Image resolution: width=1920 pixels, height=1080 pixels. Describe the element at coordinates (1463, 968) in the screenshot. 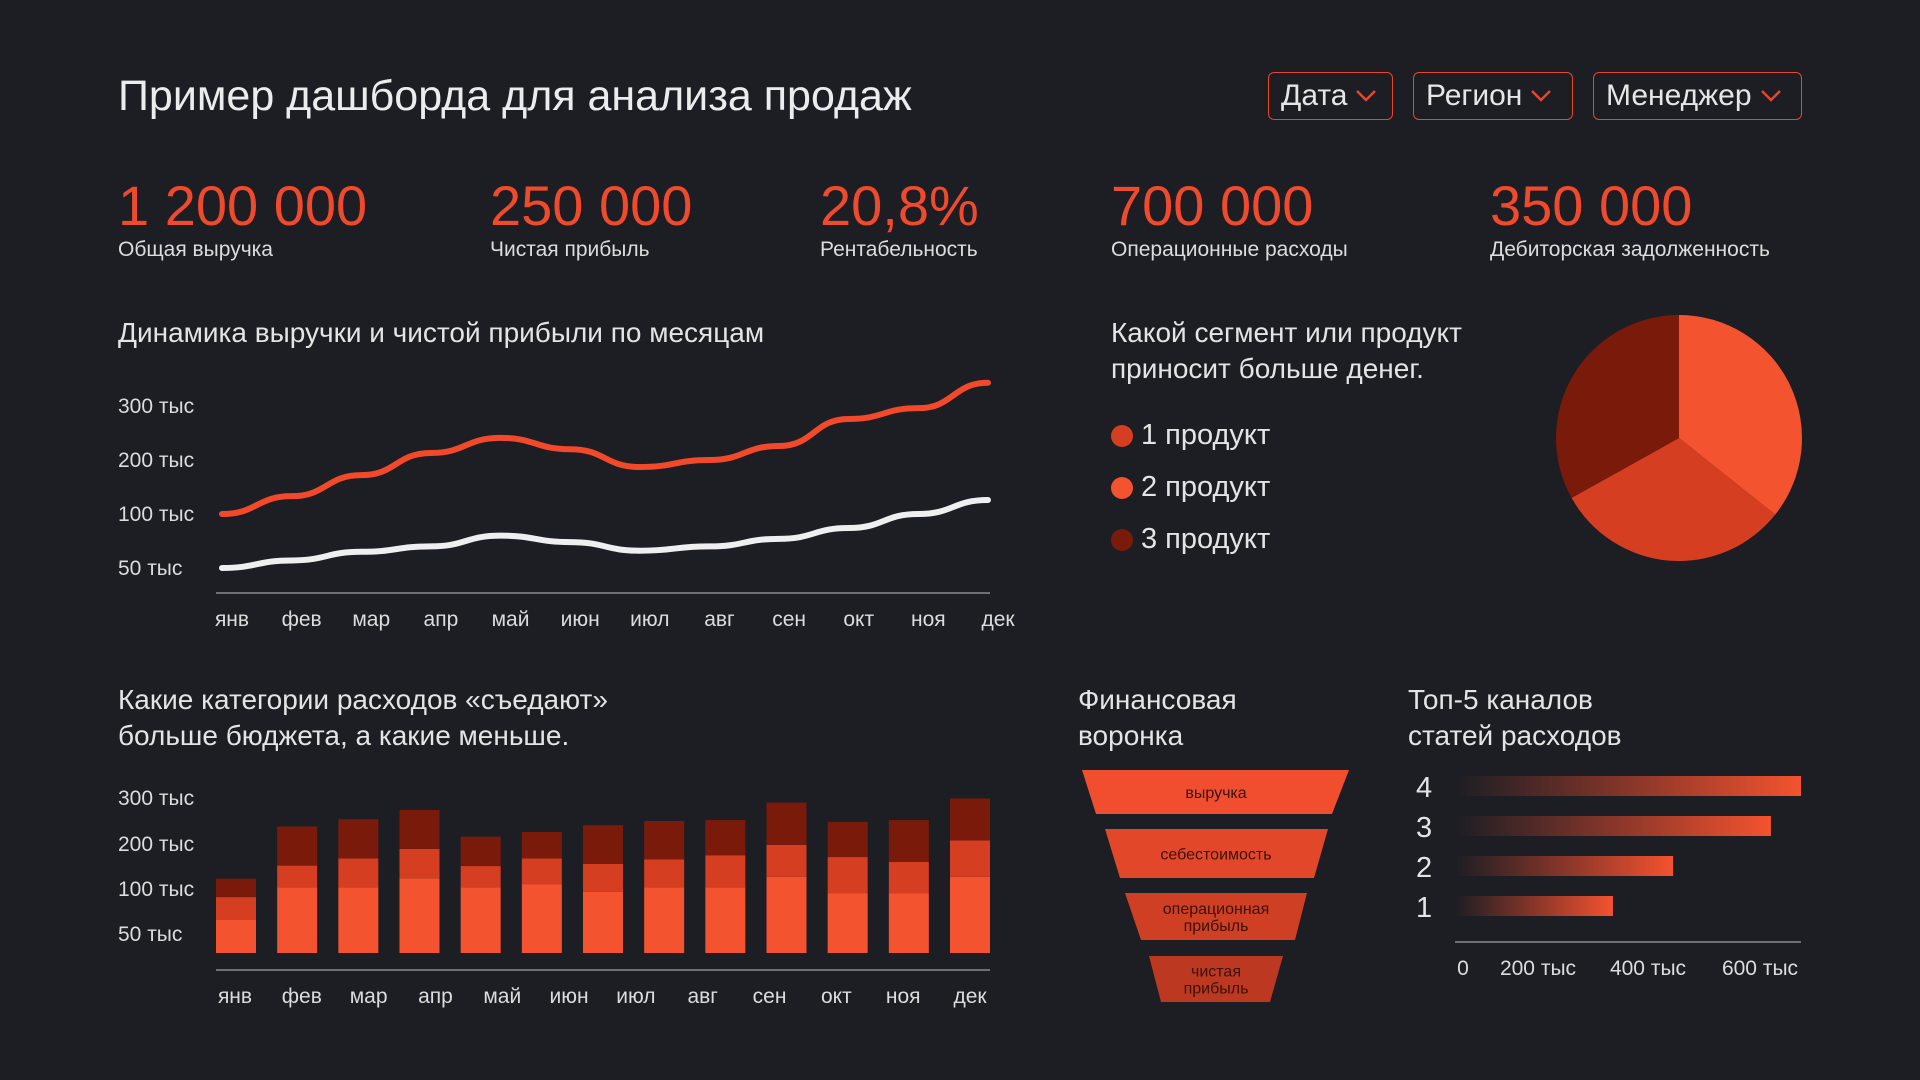

I see `x-tick-label: 0` at that location.